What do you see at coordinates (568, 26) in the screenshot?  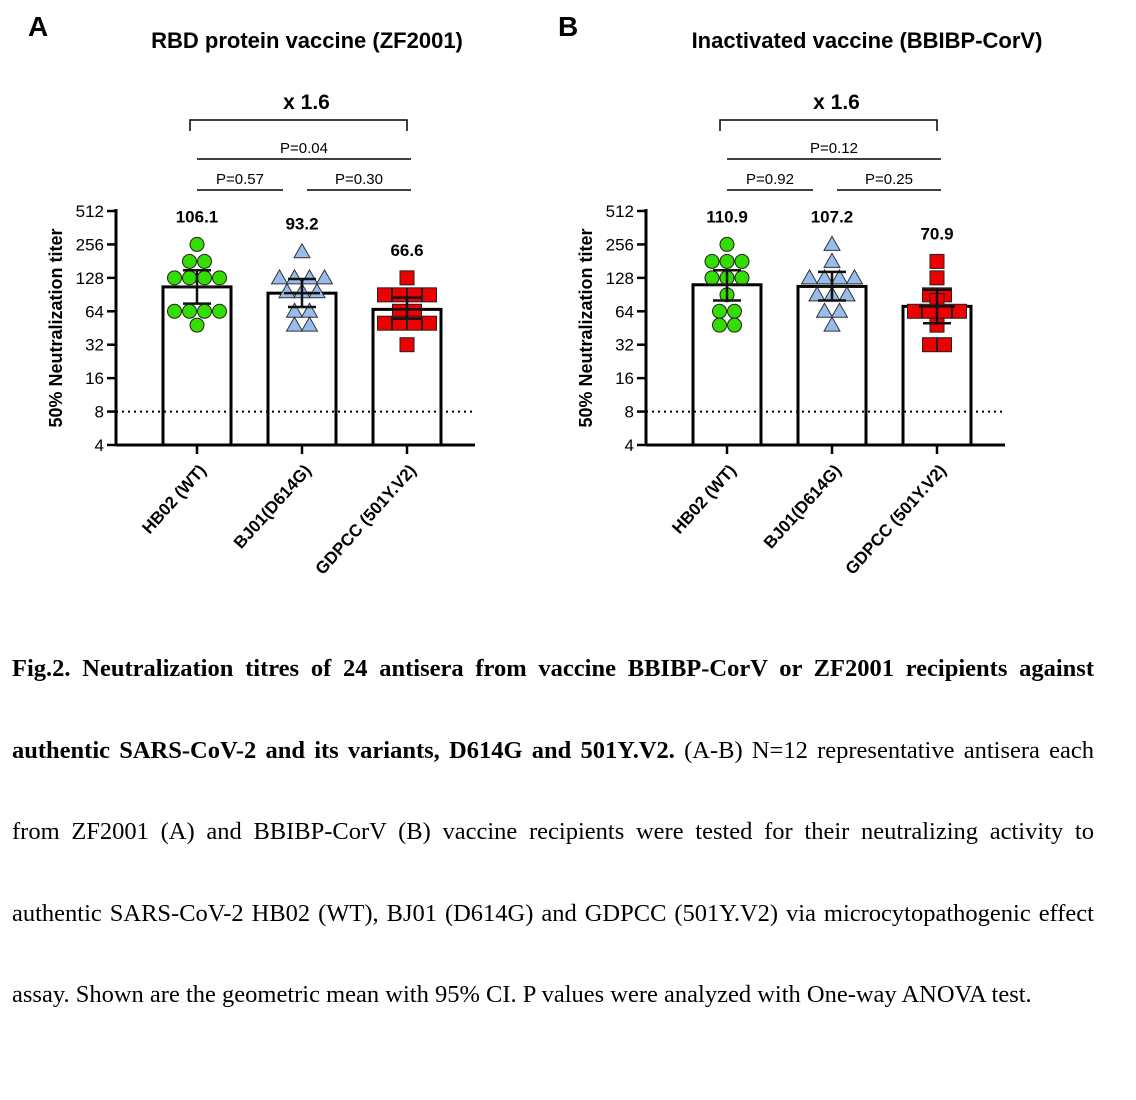 I see `panel-label: B` at bounding box center [568, 26].